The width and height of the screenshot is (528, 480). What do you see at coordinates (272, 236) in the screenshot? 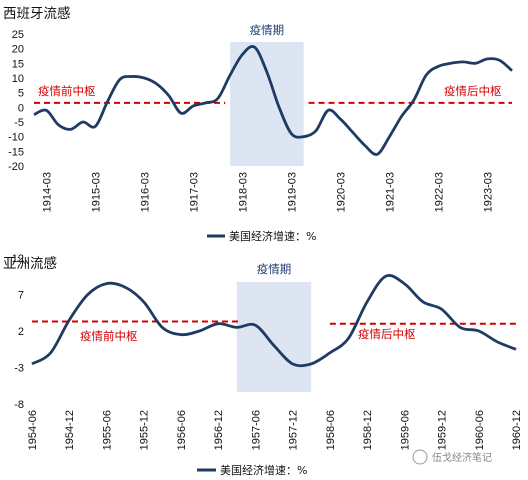
I see `chart1-legend-label: 美国经济增速：%` at bounding box center [272, 236].